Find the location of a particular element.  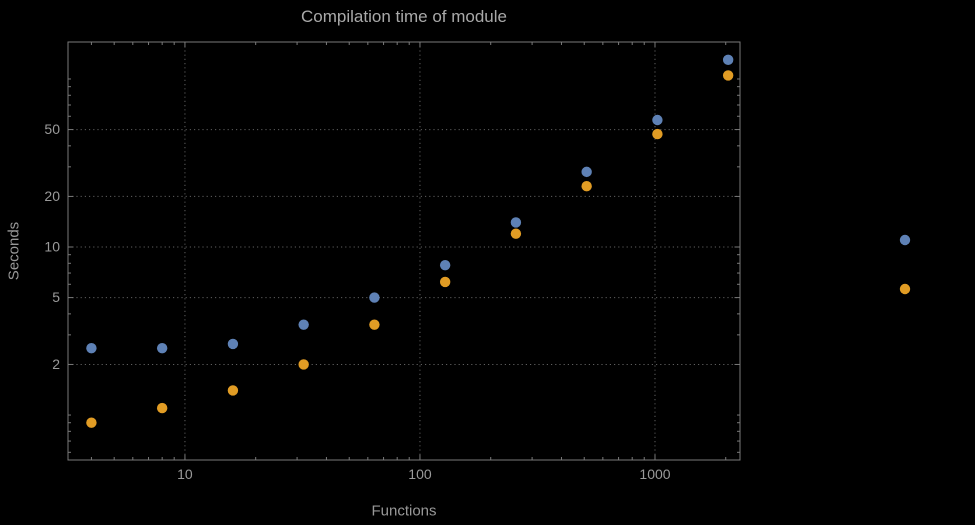

x-tick-label: 1000 is located at coordinates (654, 474).